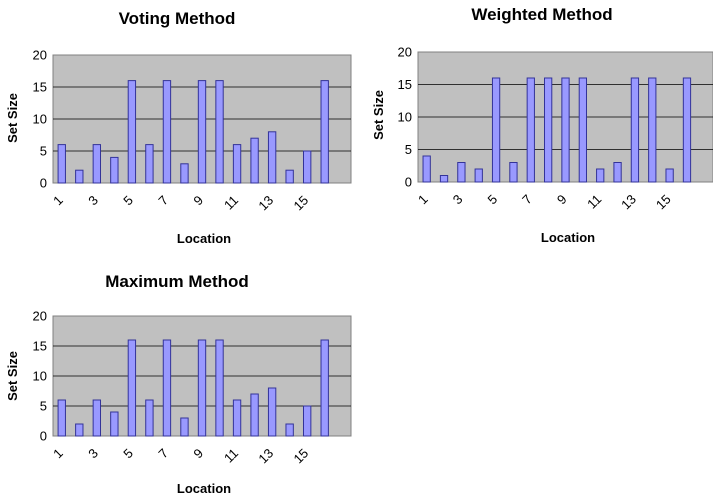 This screenshot has height=498, width=713. What do you see at coordinates (177, 281) in the screenshot?
I see `chart-title: Maximum Method` at bounding box center [177, 281].